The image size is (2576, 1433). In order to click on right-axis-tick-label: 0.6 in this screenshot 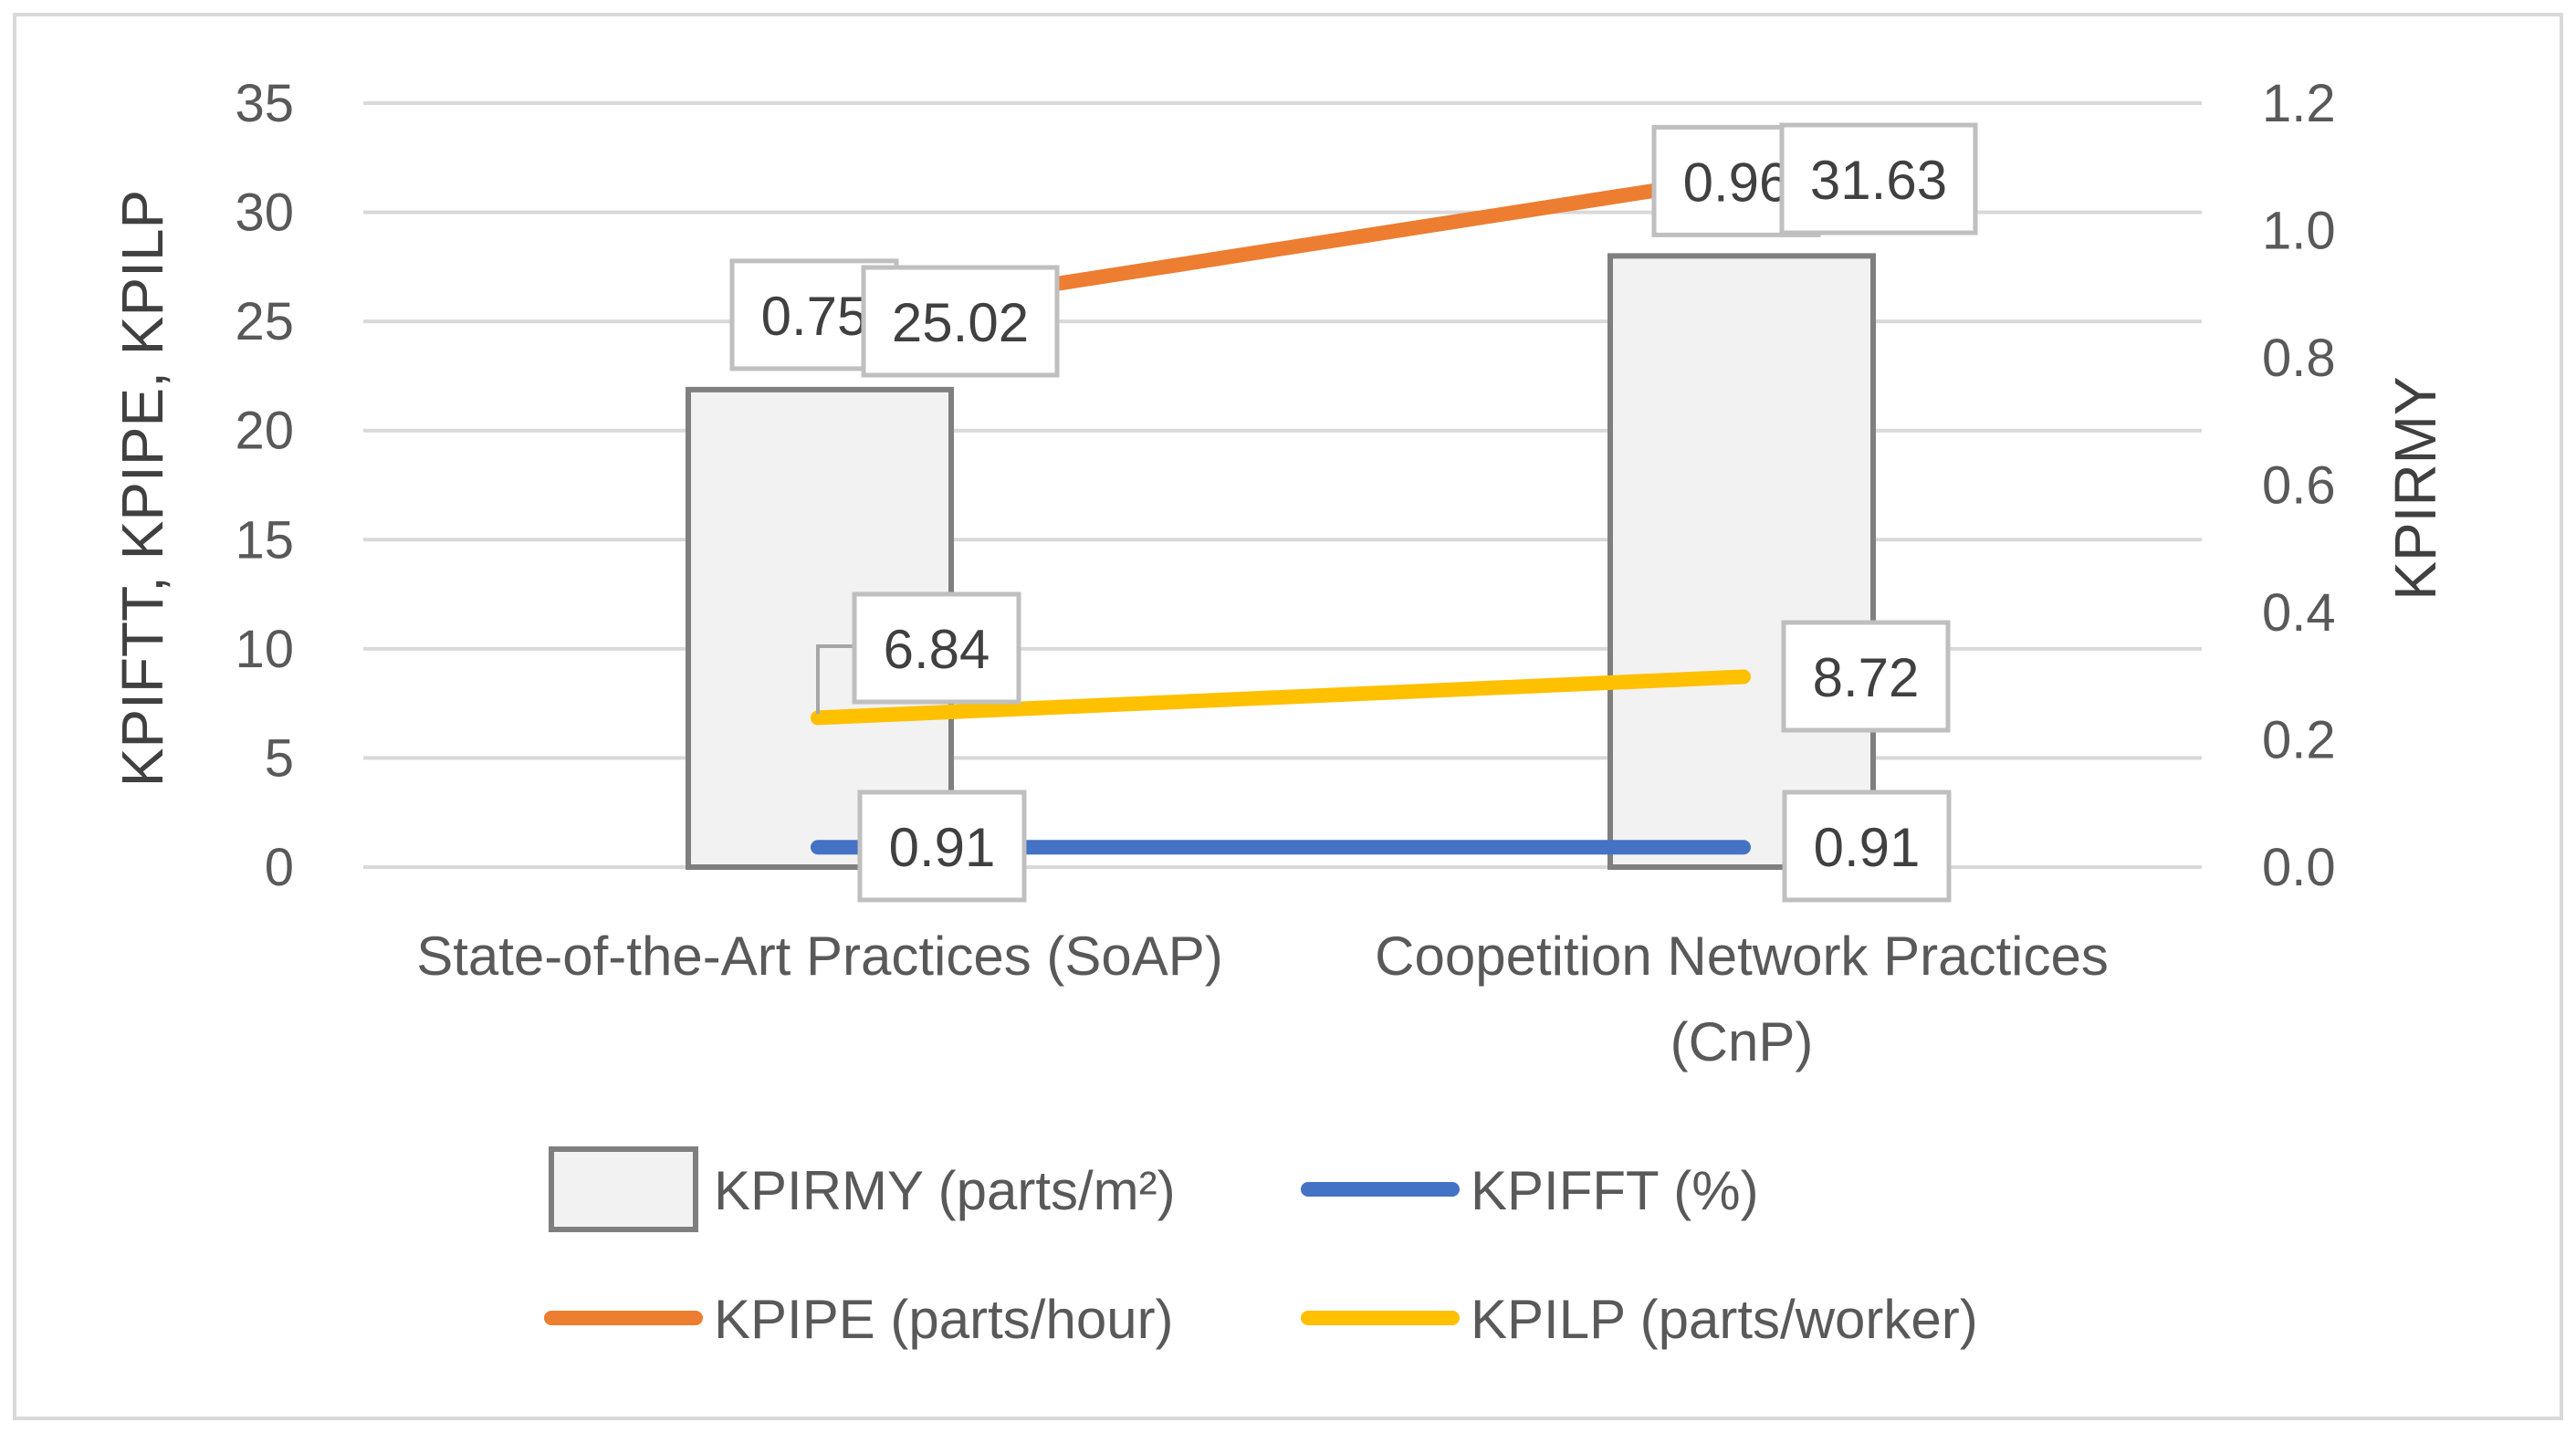, I will do `click(2299, 486)`.